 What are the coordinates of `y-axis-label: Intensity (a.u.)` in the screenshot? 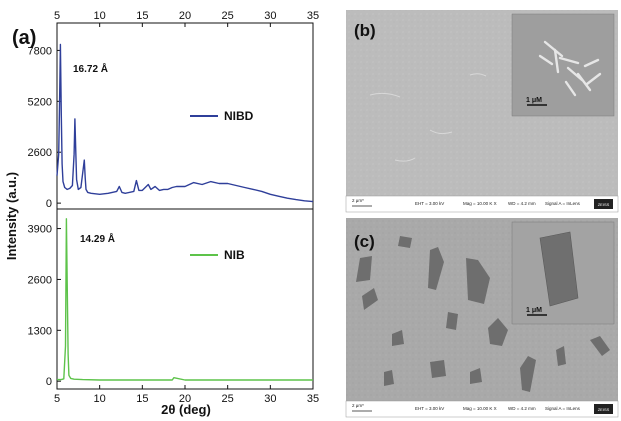 It's located at (11, 216).